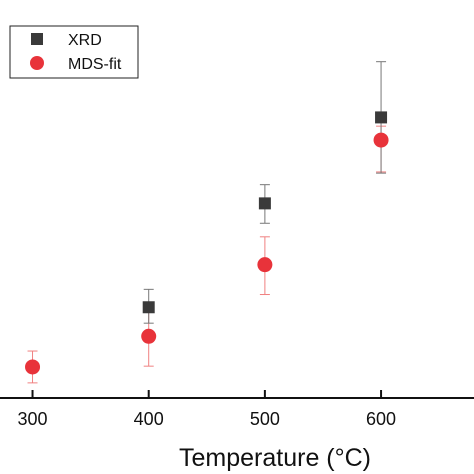 This screenshot has width=474, height=474. I want to click on x-axis-ticks: 300 400 500 600, so click(207, 409).